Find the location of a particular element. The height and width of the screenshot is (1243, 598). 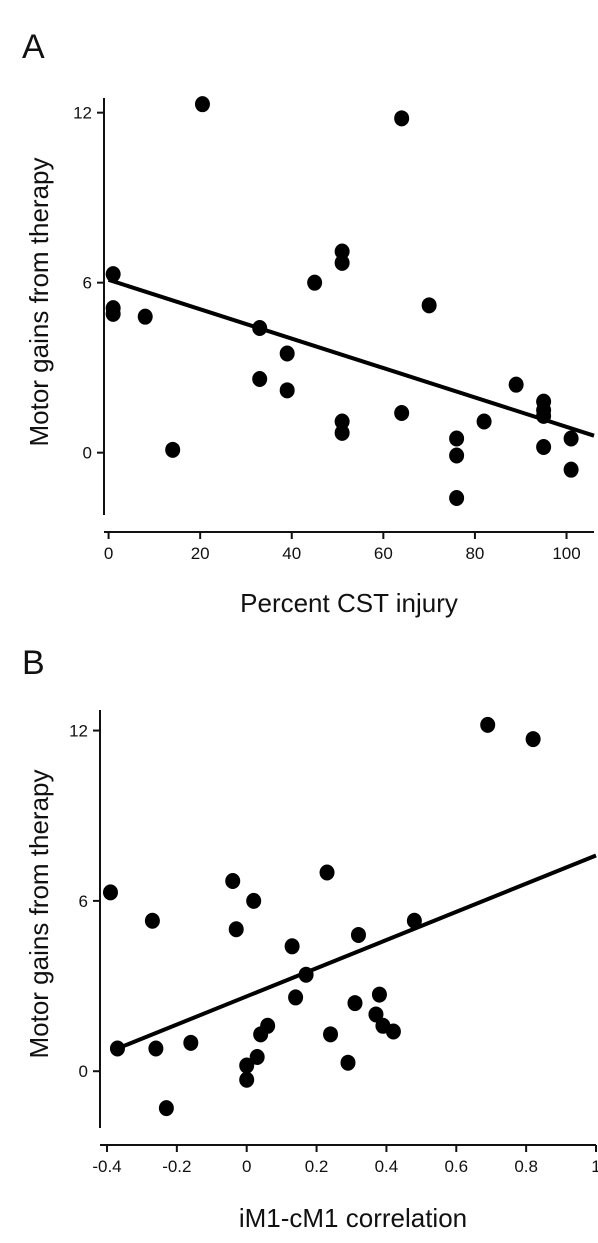

panel-a-xtick-label: 20 is located at coordinates (200, 553).